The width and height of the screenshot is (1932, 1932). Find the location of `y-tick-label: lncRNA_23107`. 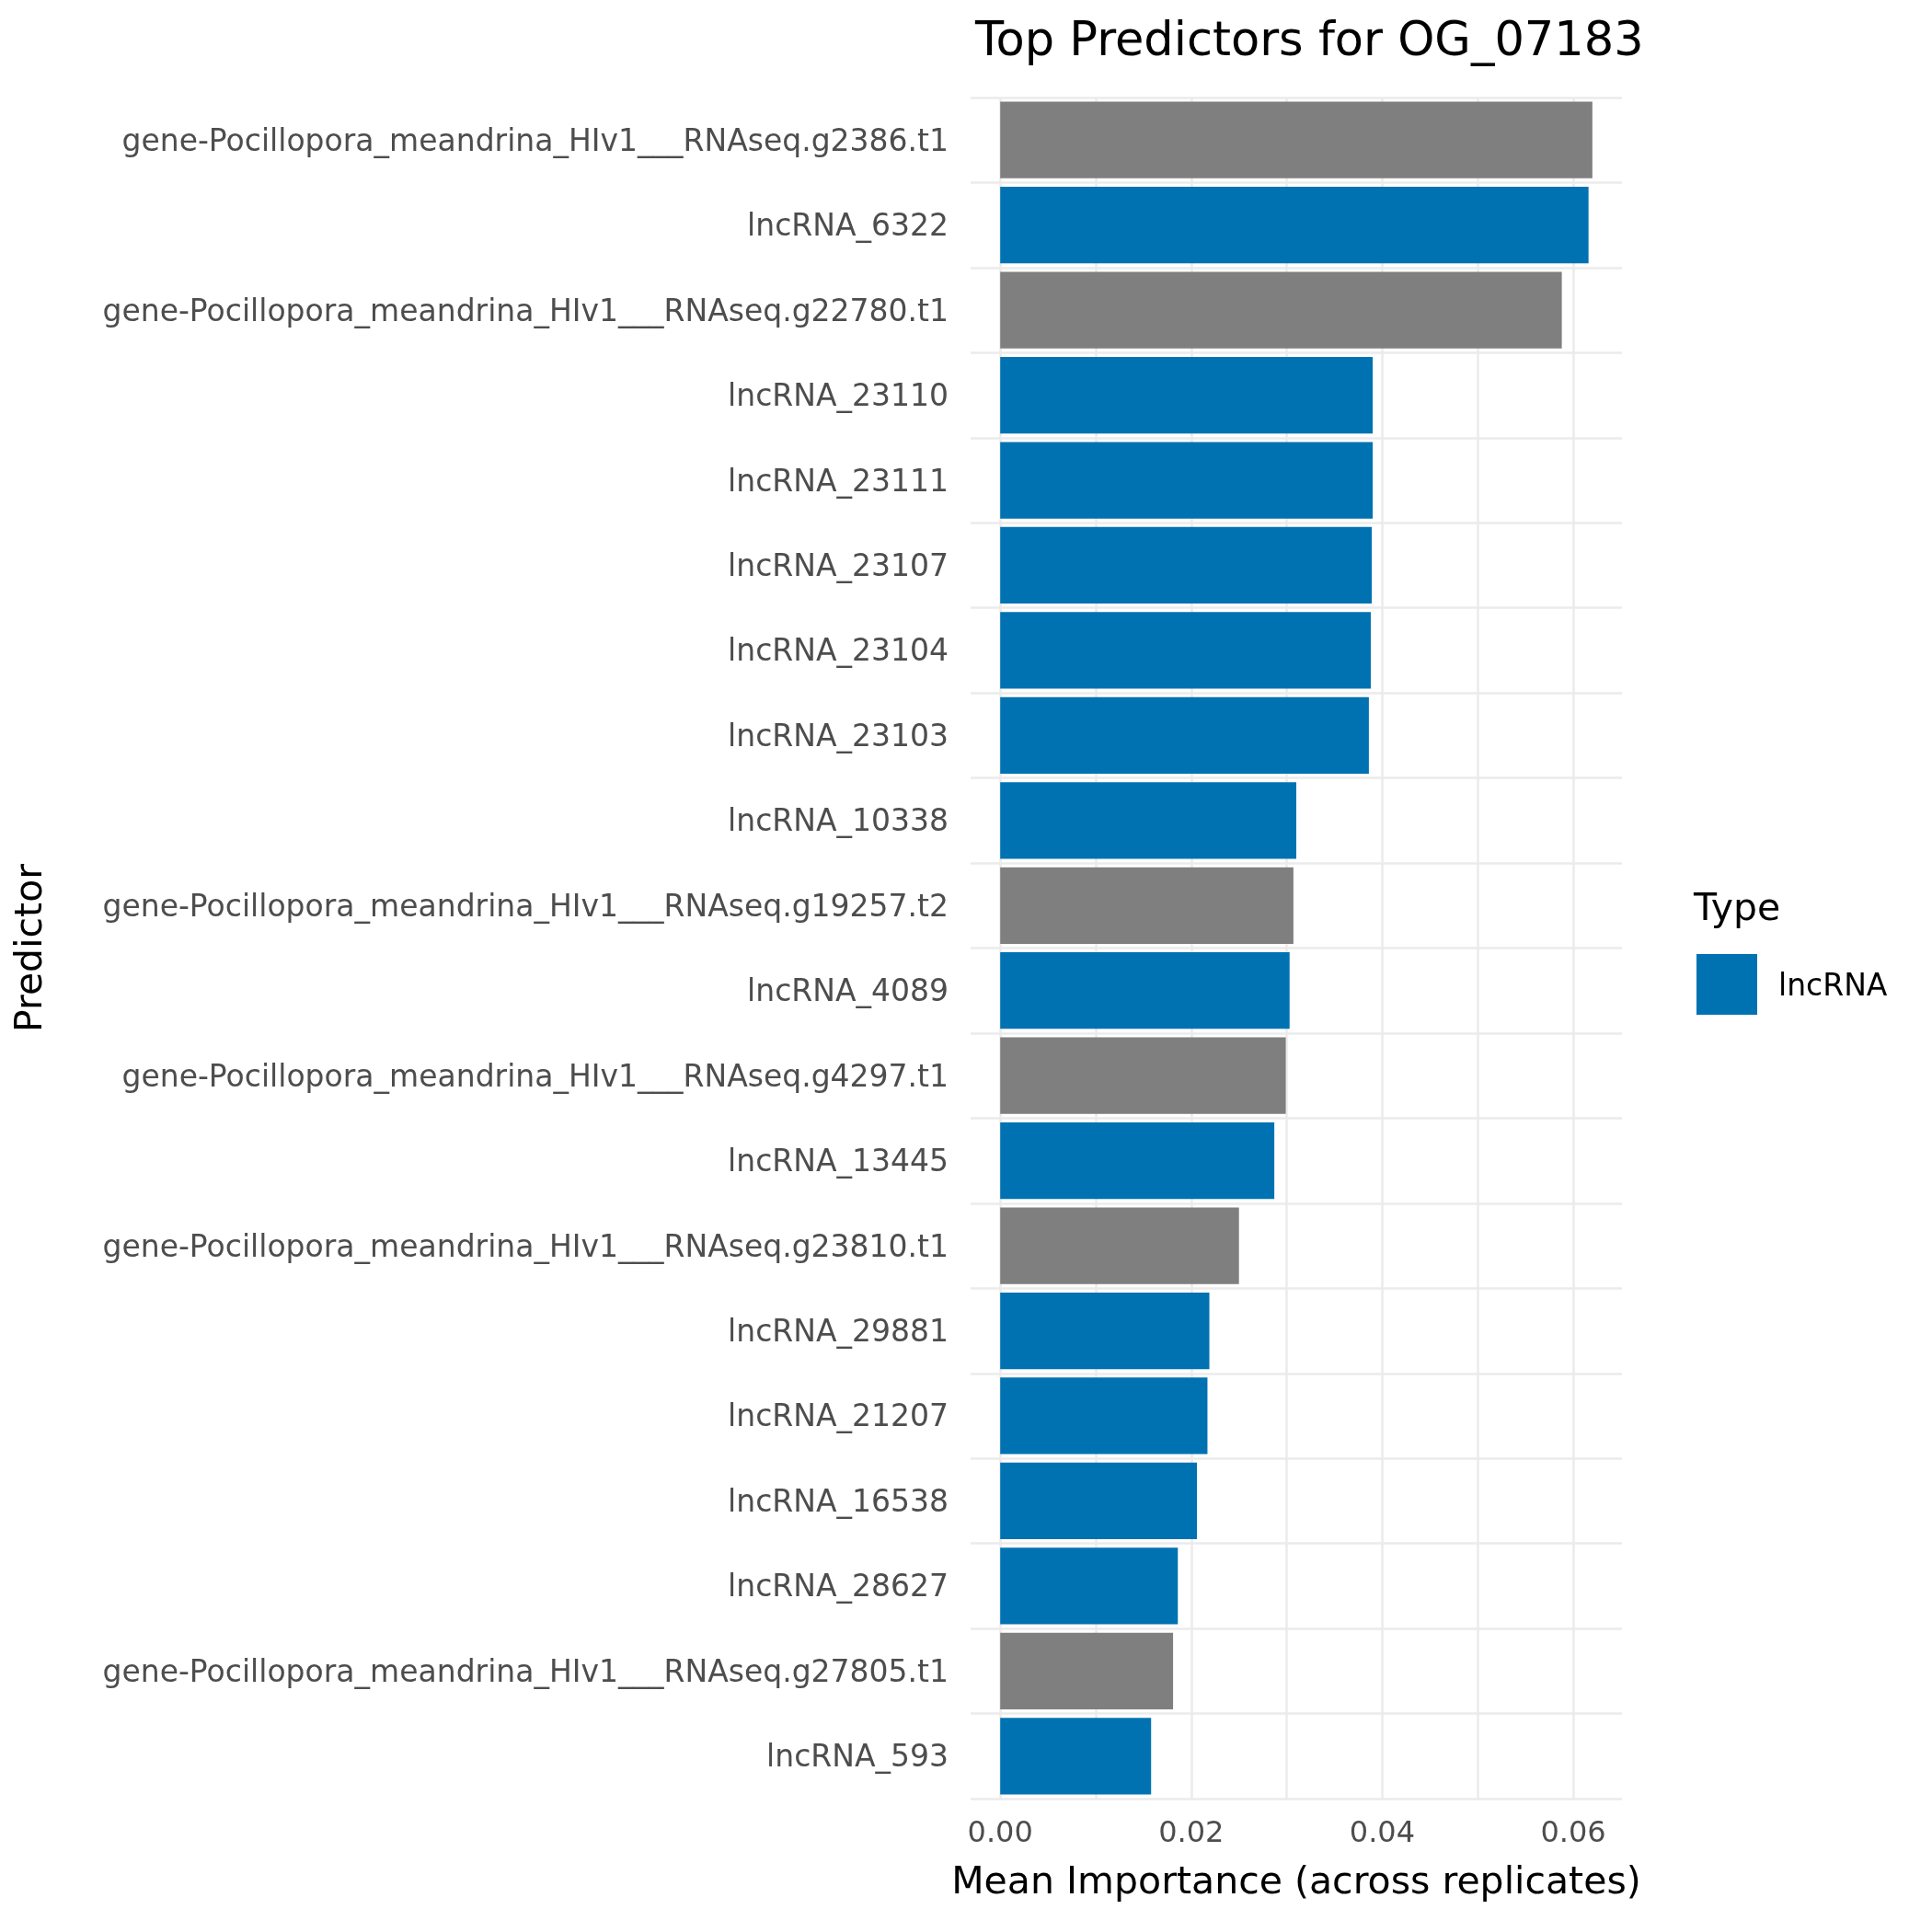

y-tick-label: lncRNA_23107 is located at coordinates (838, 564).